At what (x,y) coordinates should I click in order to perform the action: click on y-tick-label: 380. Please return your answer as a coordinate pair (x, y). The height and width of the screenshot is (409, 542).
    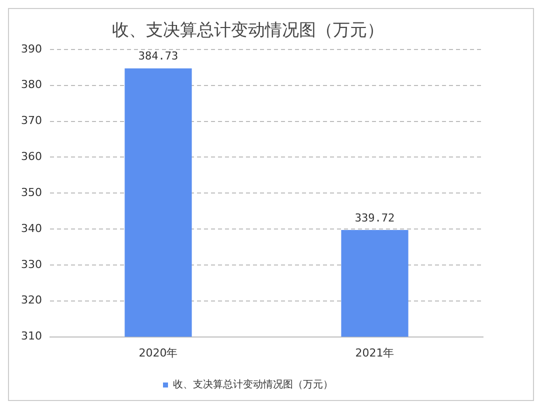
    Looking at the image, I should click on (31, 85).